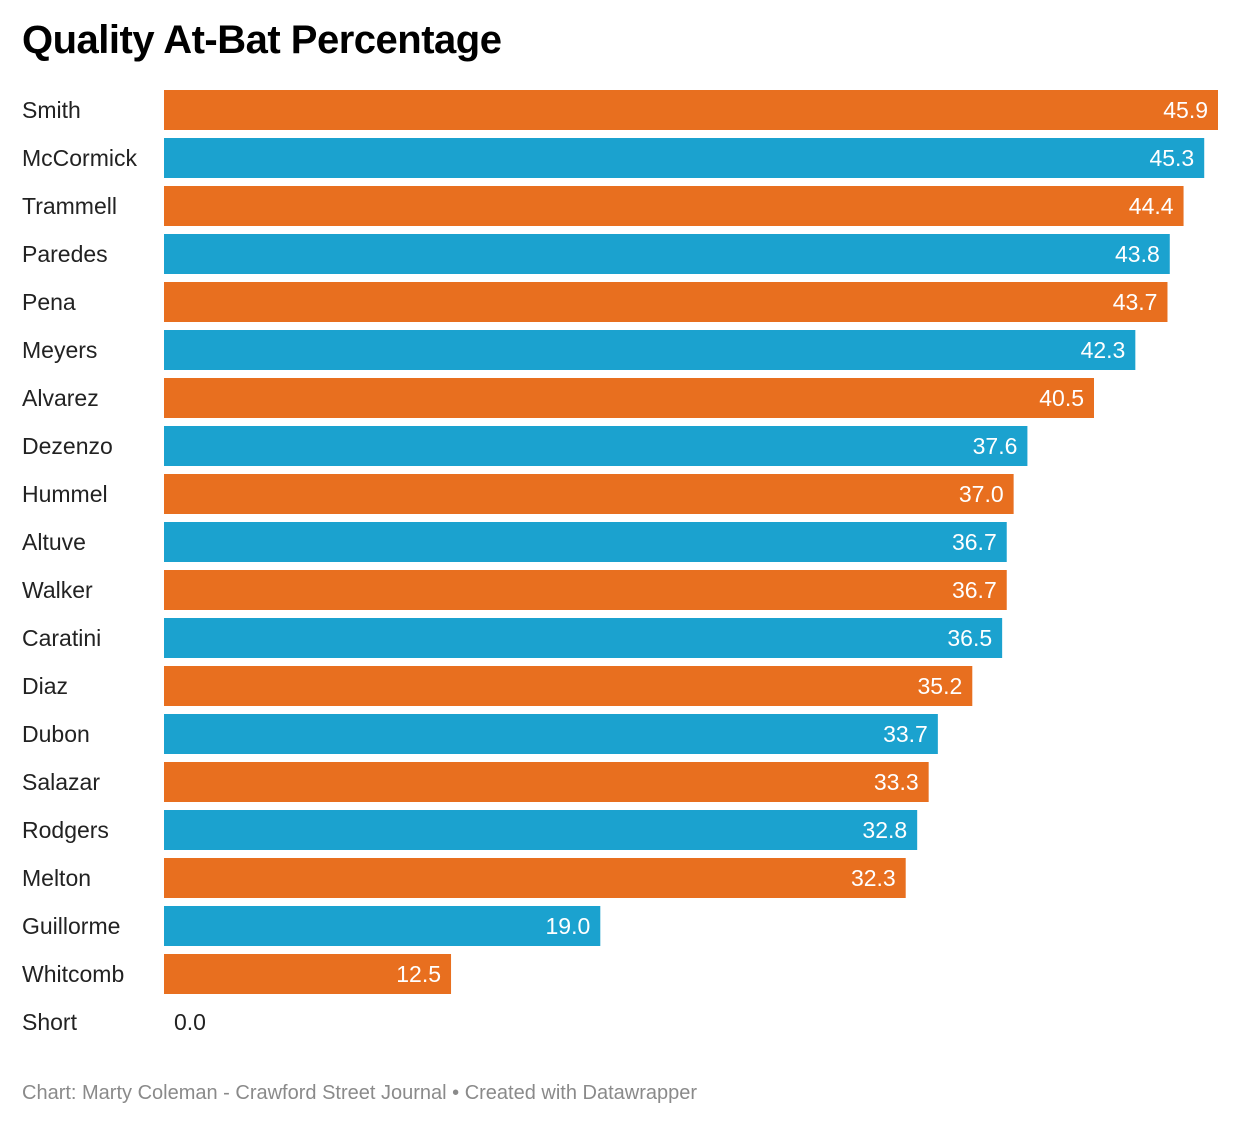 This screenshot has height=1128, width=1240. I want to click on value-label: 45.3, so click(1171, 158).